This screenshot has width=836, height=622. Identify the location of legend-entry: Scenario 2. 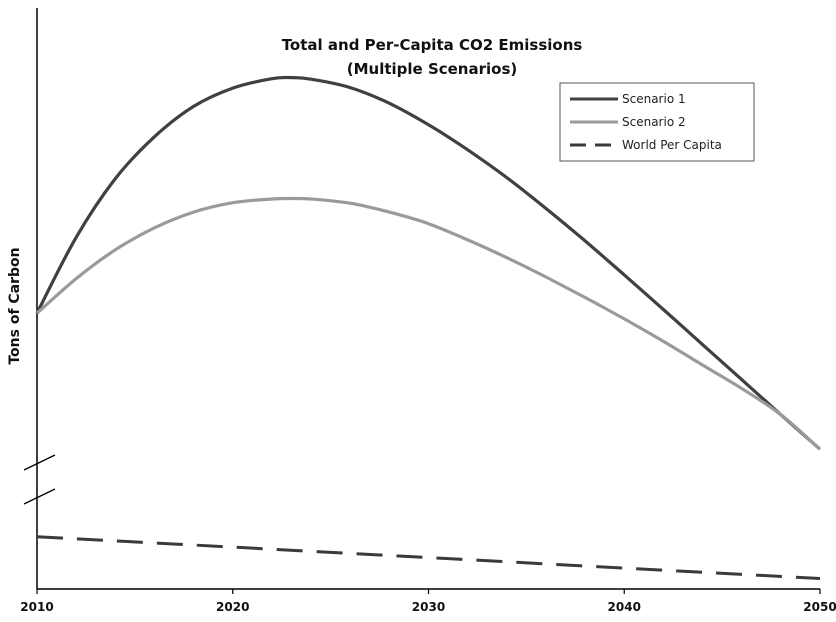
(628, 122).